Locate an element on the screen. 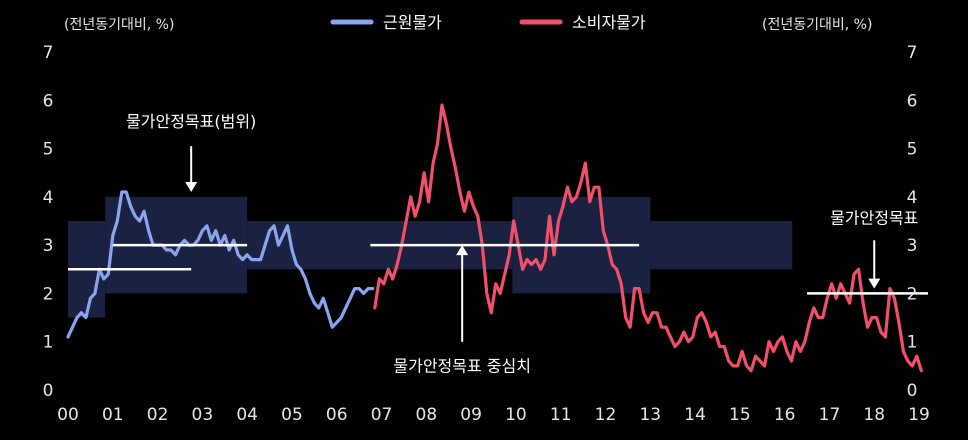 The image size is (968, 440). legend: 근원물가 소비자물가 is located at coordinates (488, 22).